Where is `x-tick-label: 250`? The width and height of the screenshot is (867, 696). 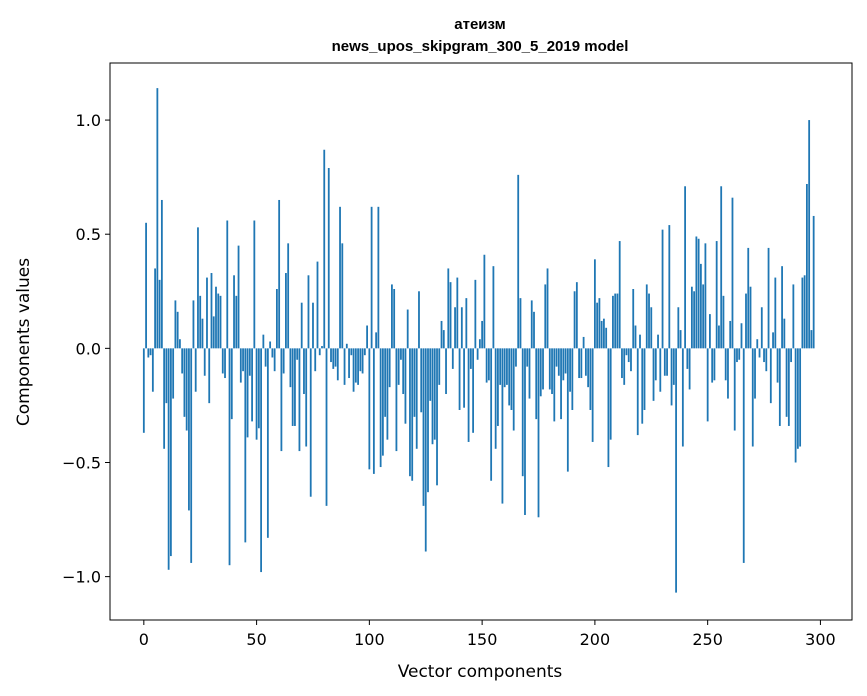
x-tick-label: 250 is located at coordinates (707, 639).